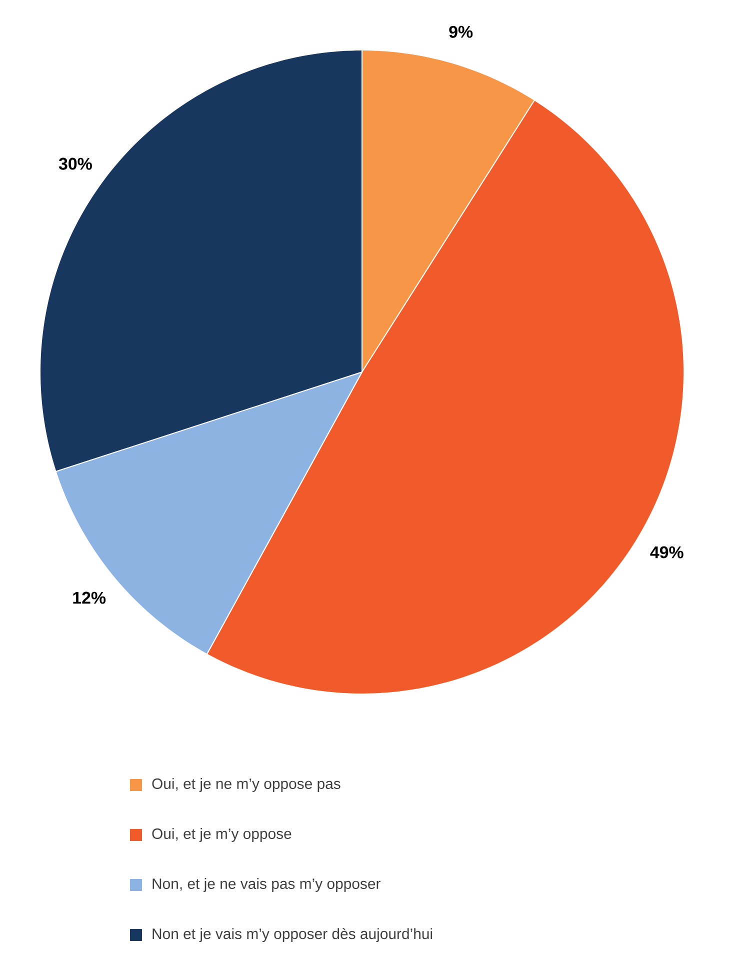 The width and height of the screenshot is (733, 976). Describe the element at coordinates (292, 935) in the screenshot. I see `legend-label: Non et je vais m’y opposer dès aujourd’hui` at that location.